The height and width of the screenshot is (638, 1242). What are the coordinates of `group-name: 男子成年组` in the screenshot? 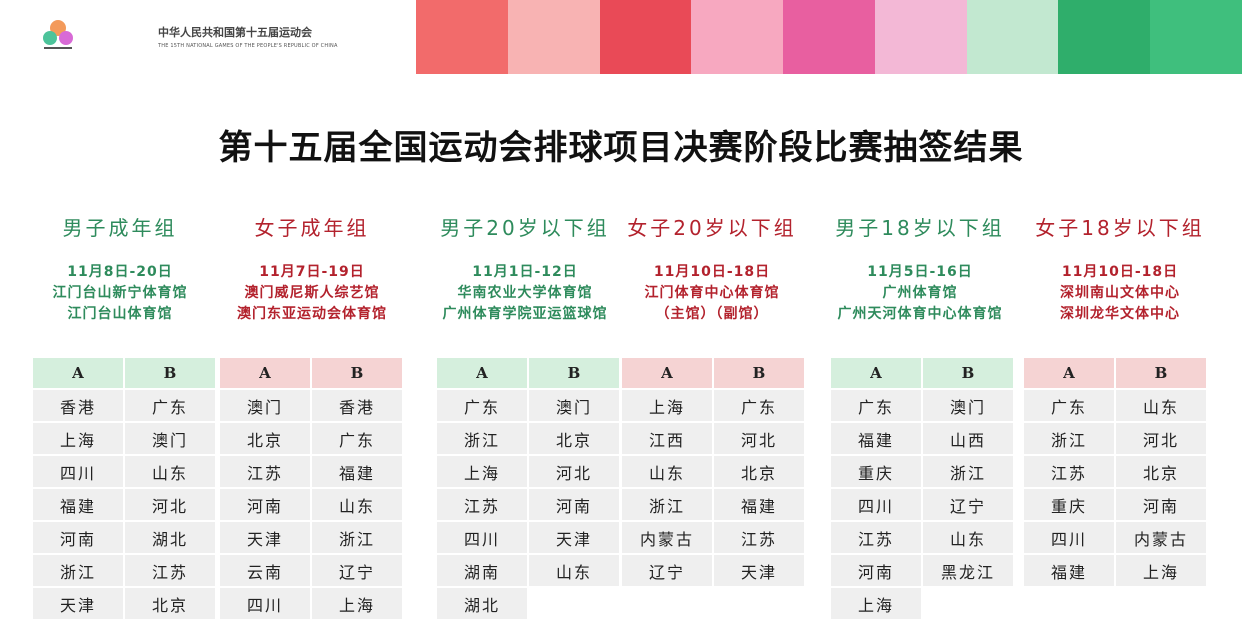 It's located at (120, 228).